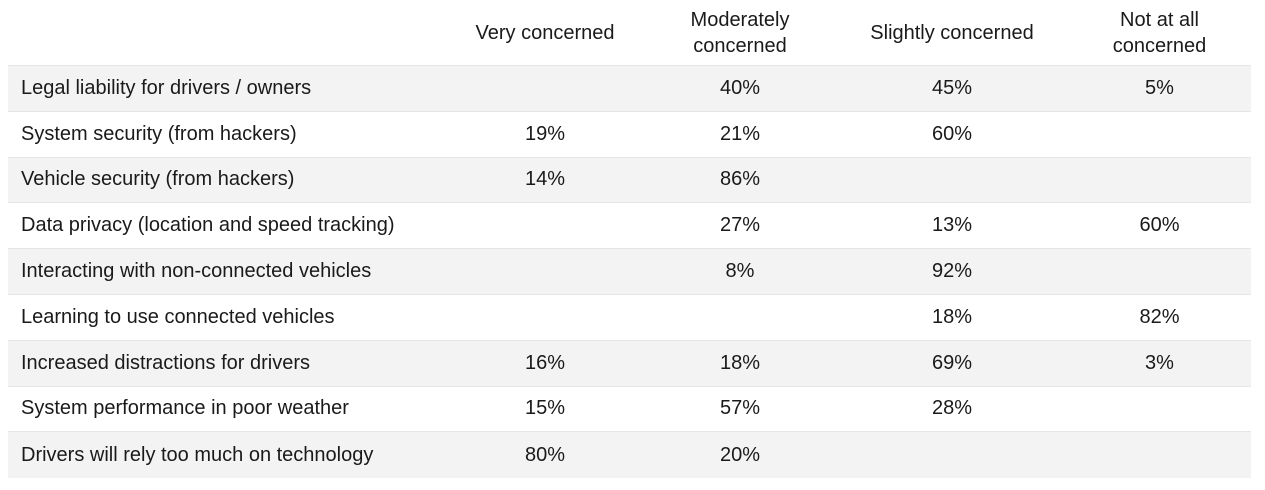 The width and height of the screenshot is (1265, 490). What do you see at coordinates (1159, 33) in the screenshot?
I see `column-header-not-at-all-concerned: Not at all concerned` at bounding box center [1159, 33].